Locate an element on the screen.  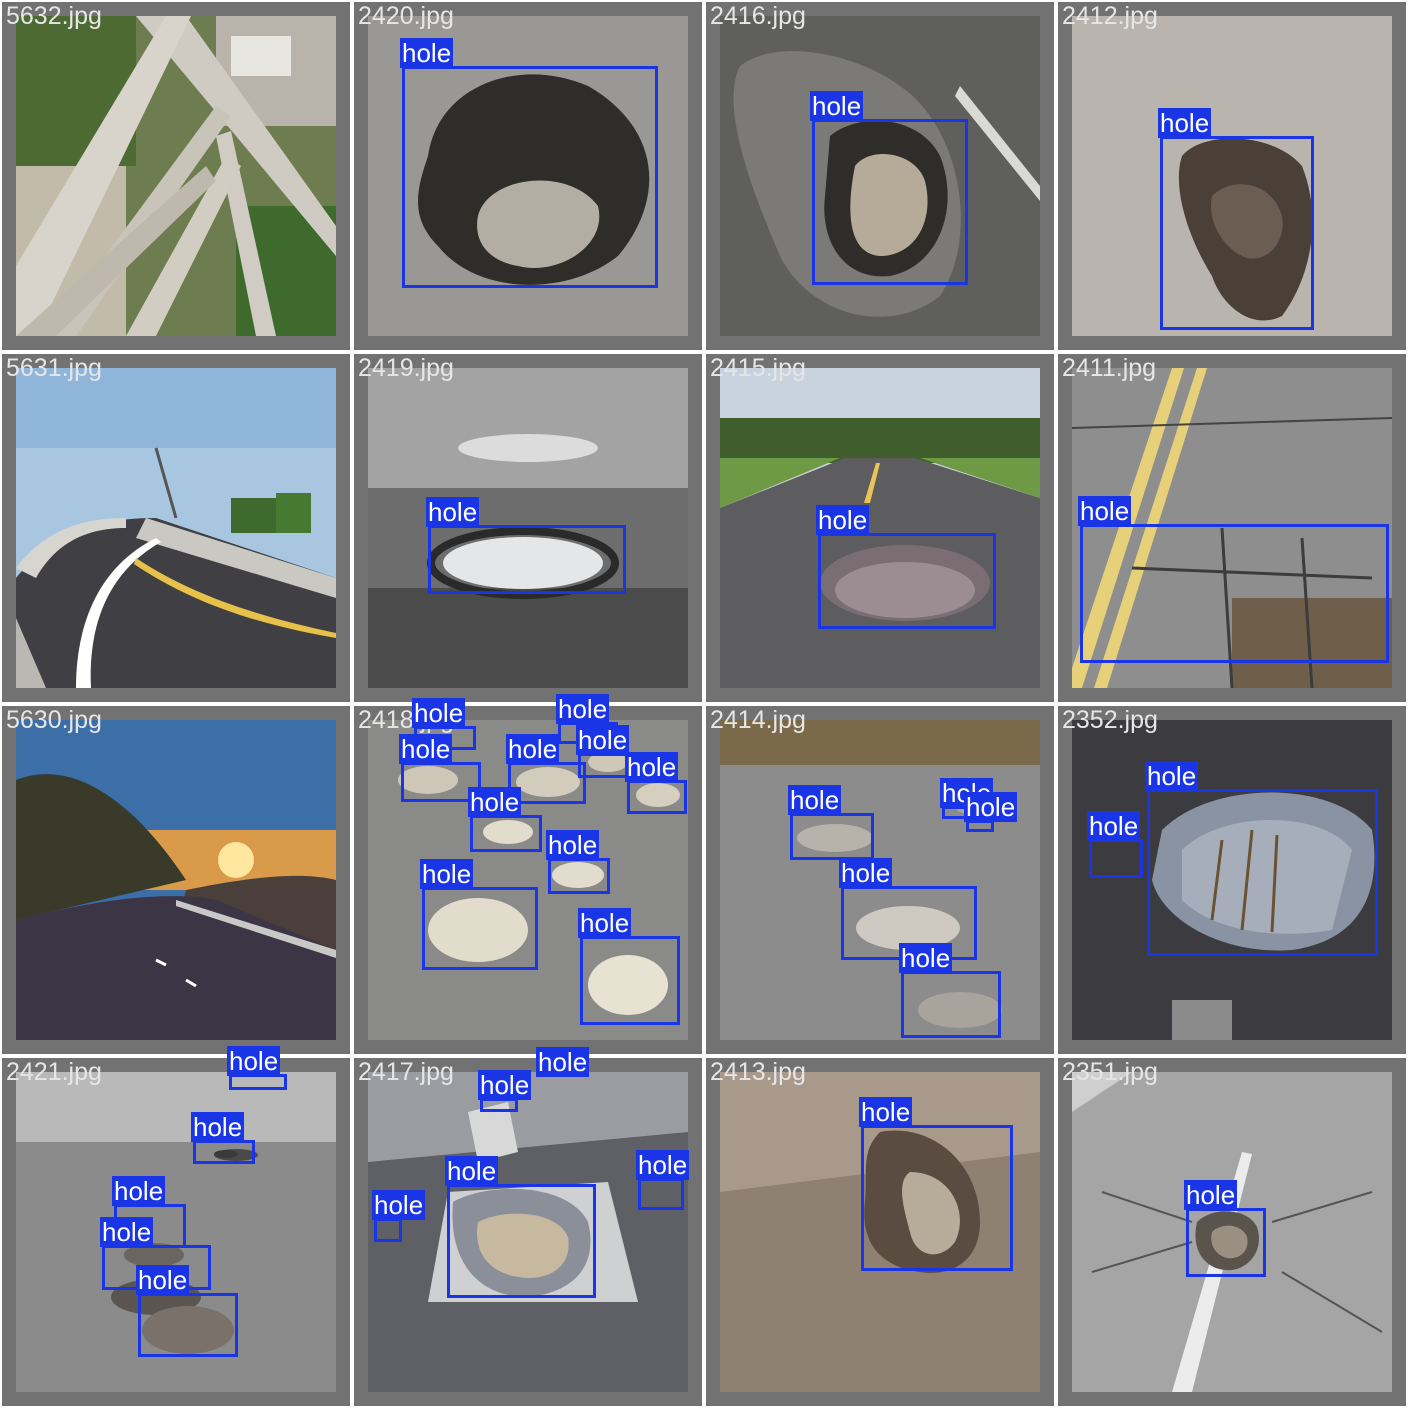
photo-cracked-road is located at coordinates (1232, 528).